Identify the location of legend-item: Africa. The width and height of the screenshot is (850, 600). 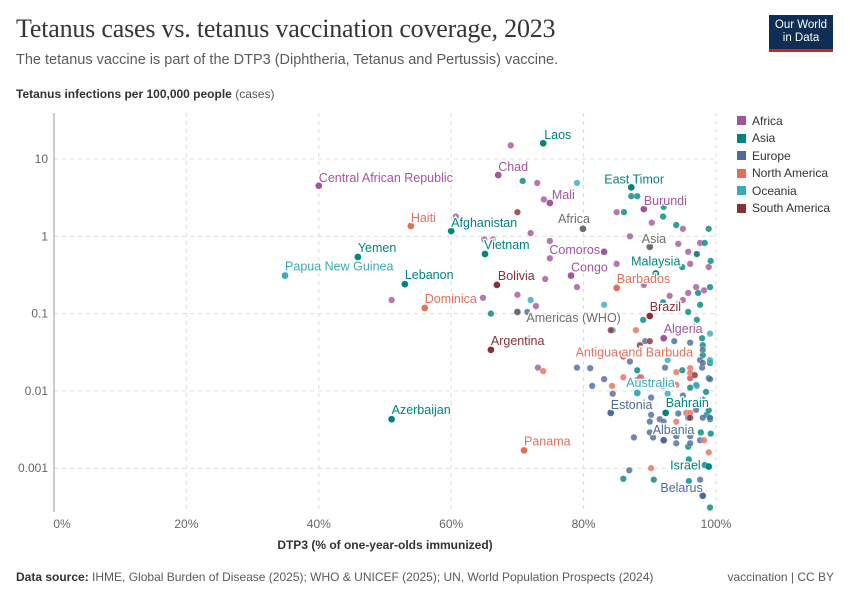
(783, 121).